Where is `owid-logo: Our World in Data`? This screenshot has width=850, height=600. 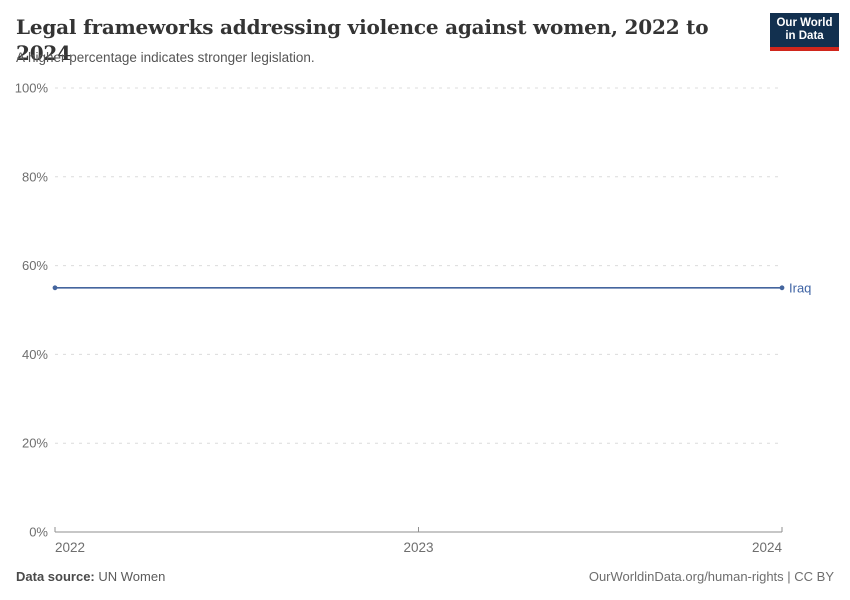 owid-logo: Our World in Data is located at coordinates (804, 32).